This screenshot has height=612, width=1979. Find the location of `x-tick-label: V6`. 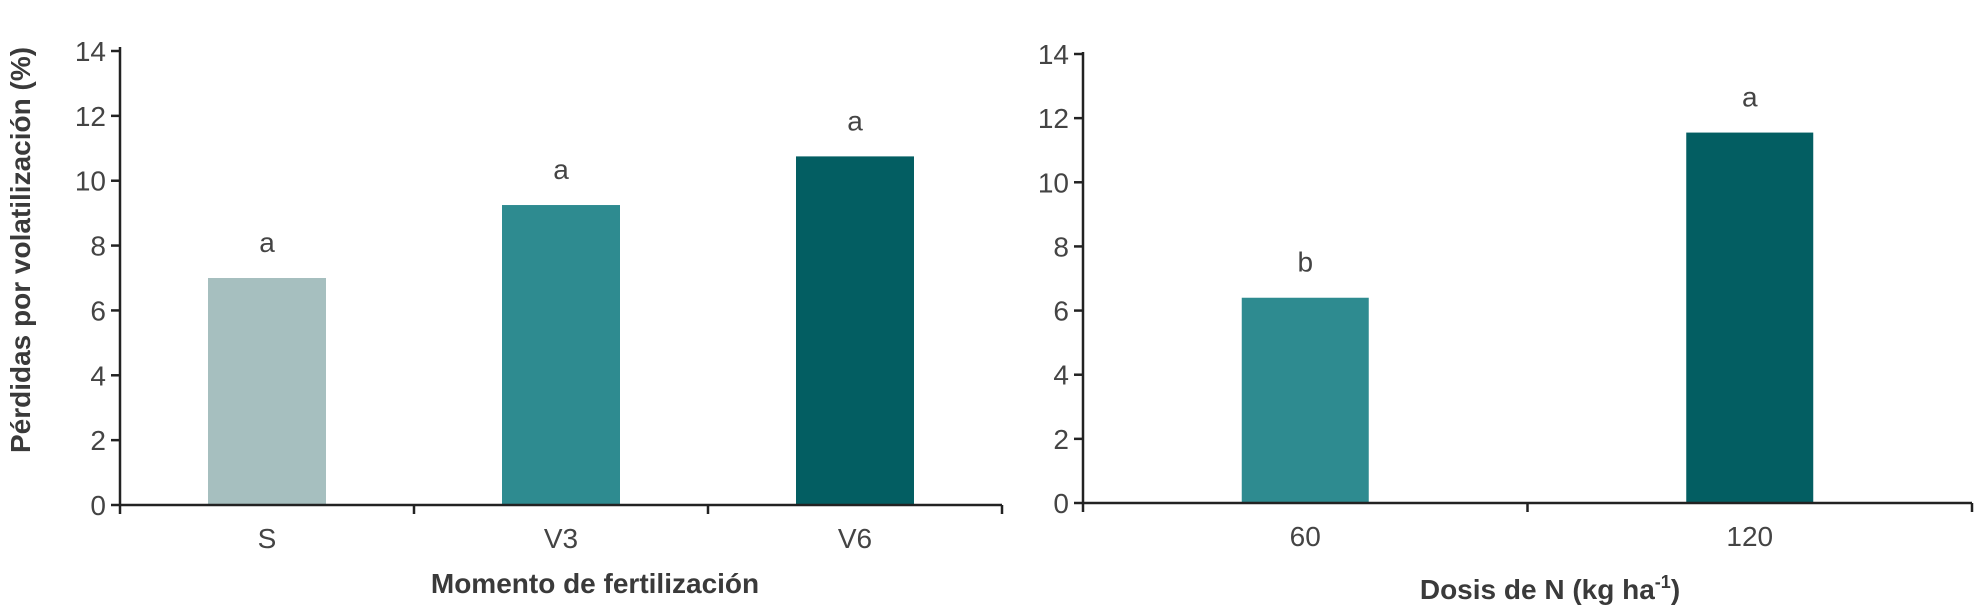

x-tick-label: V6 is located at coordinates (855, 538).